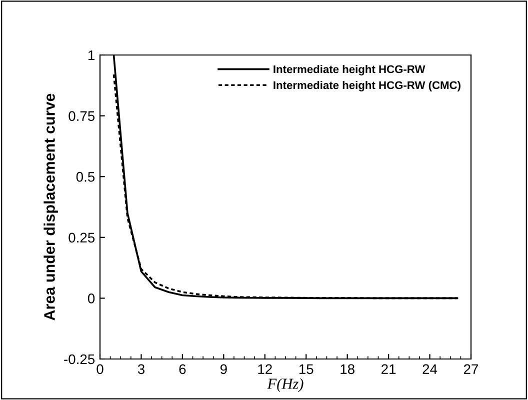  I want to click on x-tick-label: 6, so click(182, 369).